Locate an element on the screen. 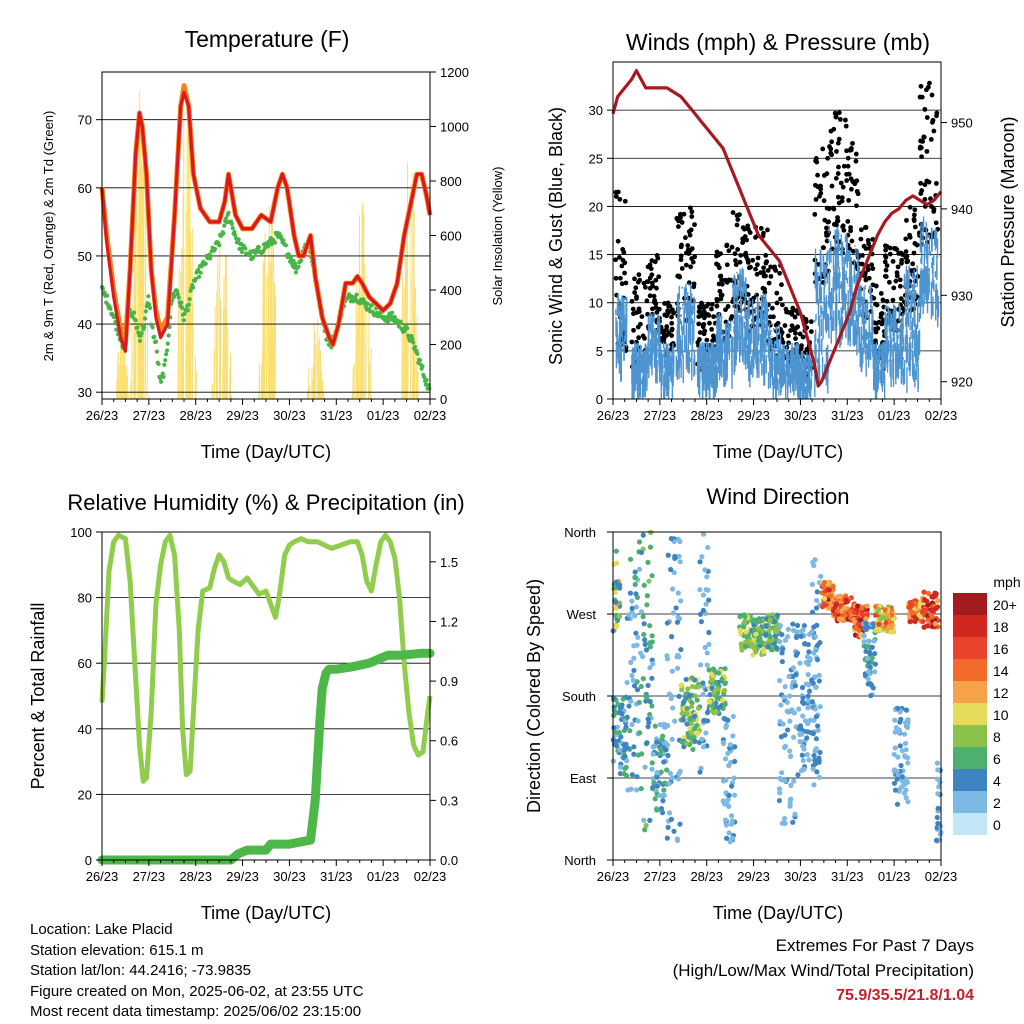 The width and height of the screenshot is (1024, 1024). x-tick-label: 27/23 is located at coordinates (149, 415).